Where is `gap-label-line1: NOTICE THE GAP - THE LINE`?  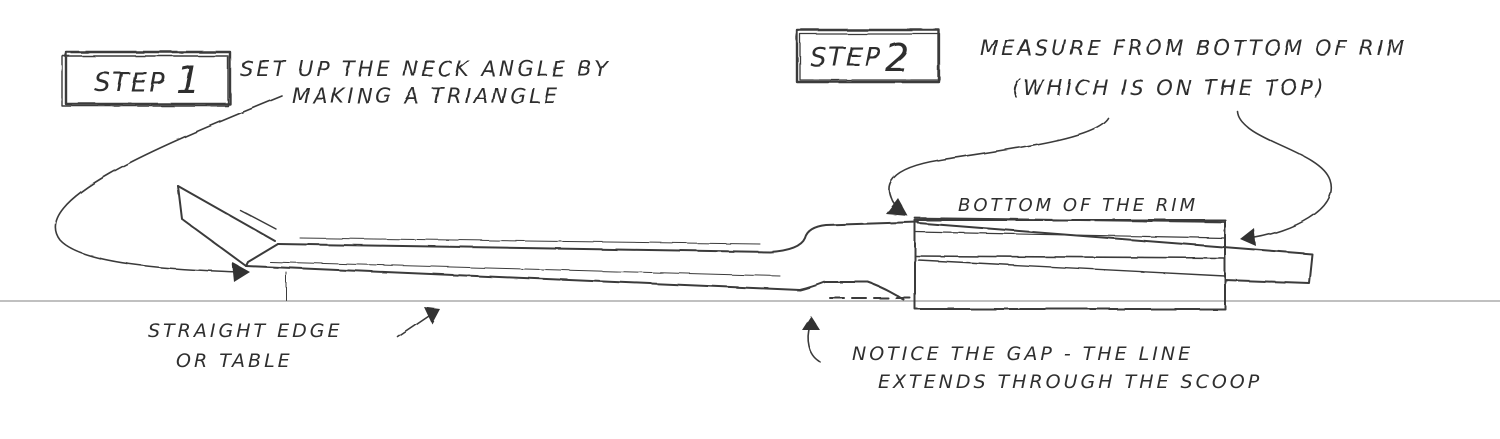
gap-label-line1: NOTICE THE GAP - THE LINE is located at coordinates (1022, 354).